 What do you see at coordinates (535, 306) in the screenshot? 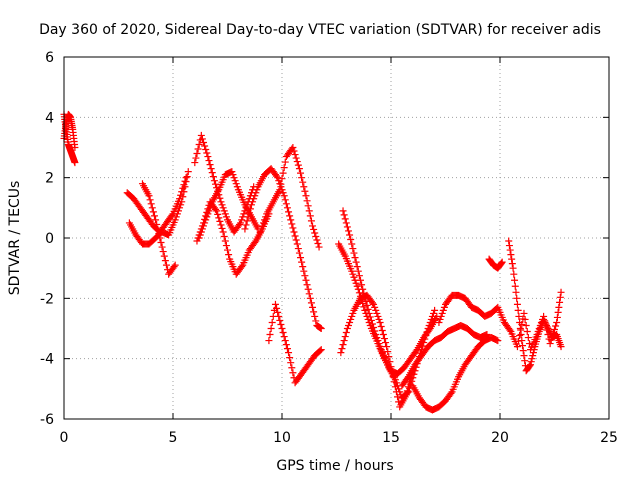
I see `series-trace-s` at bounding box center [535, 306].